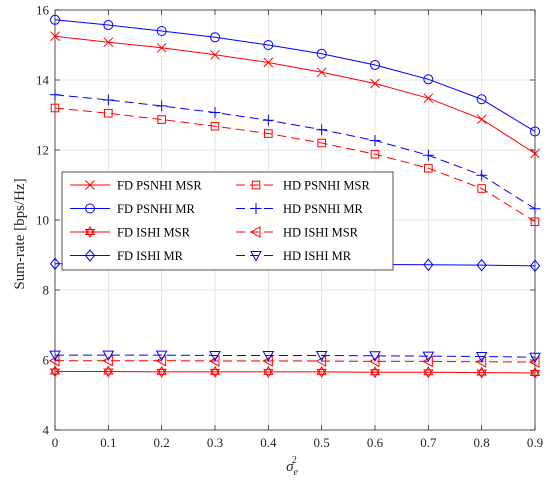 The height and width of the screenshot is (483, 550). I want to click on x-axis-title-sub: e, so click(295, 472).